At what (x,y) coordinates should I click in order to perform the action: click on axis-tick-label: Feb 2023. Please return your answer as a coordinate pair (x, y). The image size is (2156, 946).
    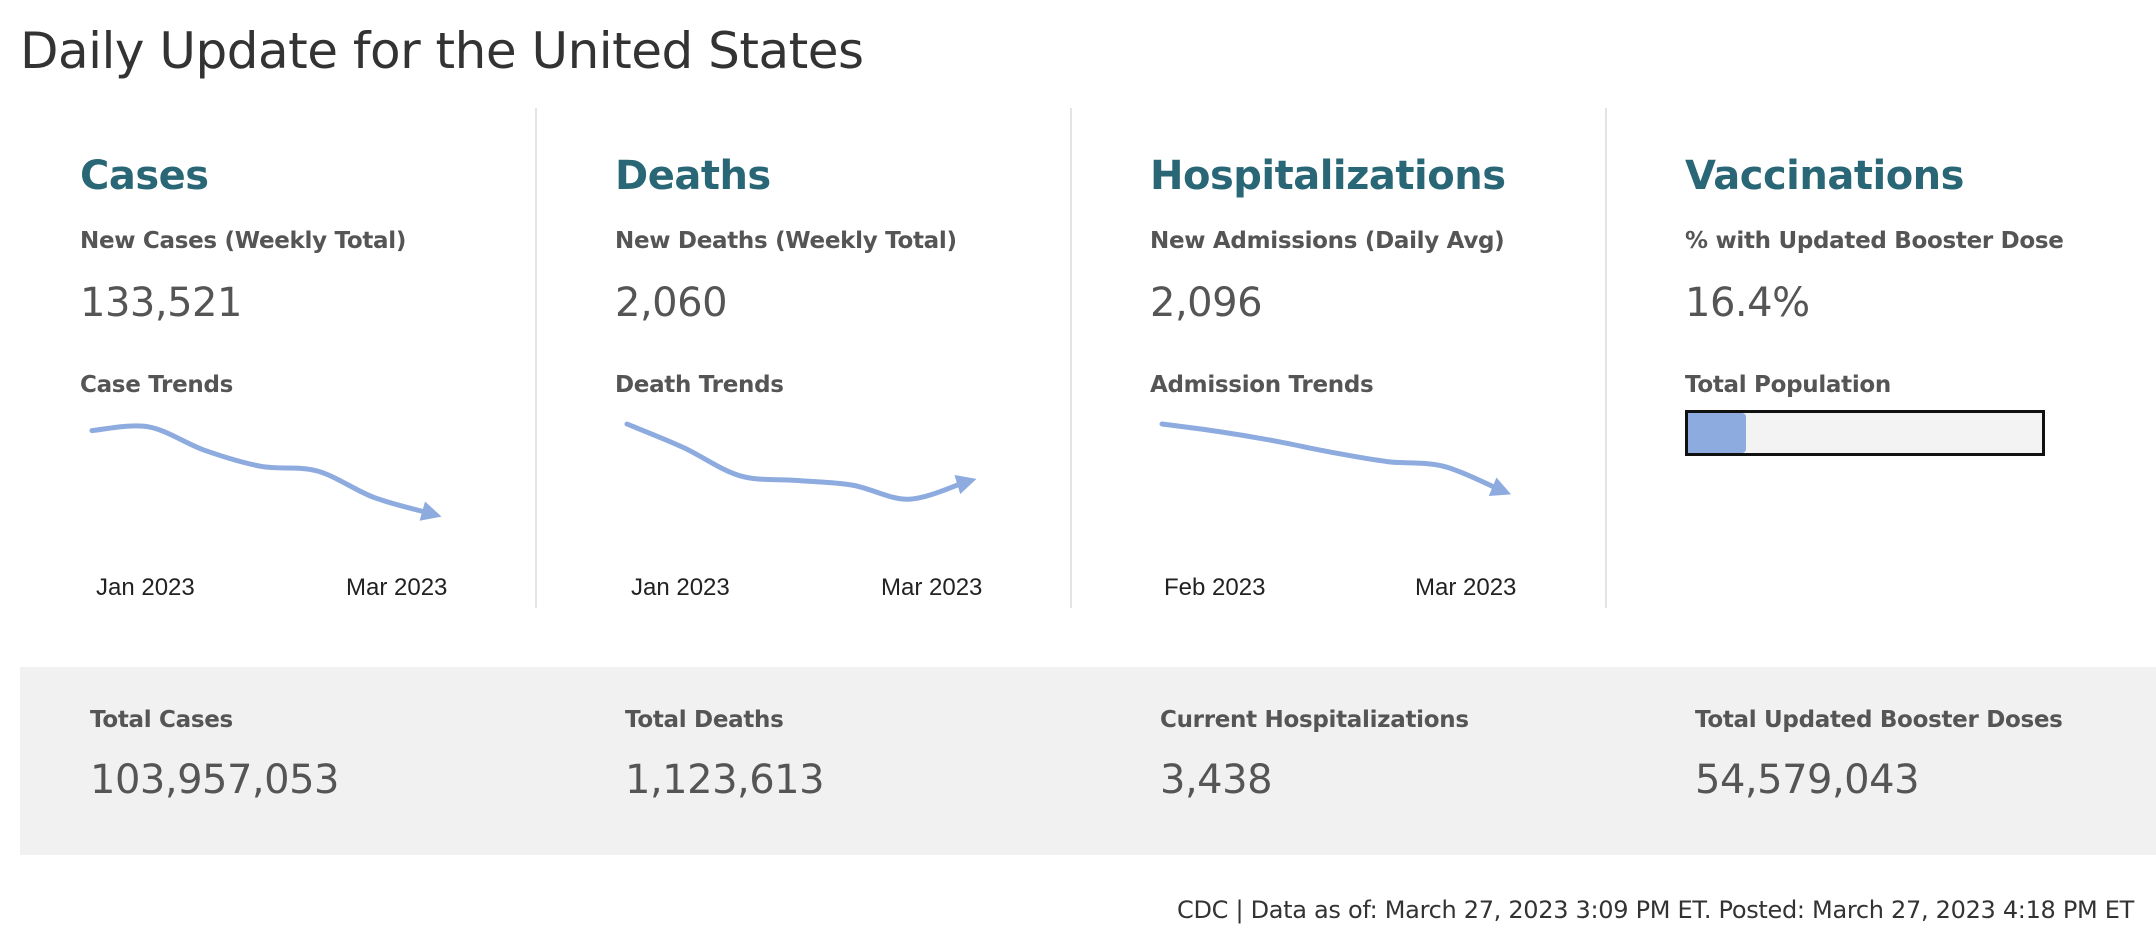
    Looking at the image, I should click on (1215, 587).